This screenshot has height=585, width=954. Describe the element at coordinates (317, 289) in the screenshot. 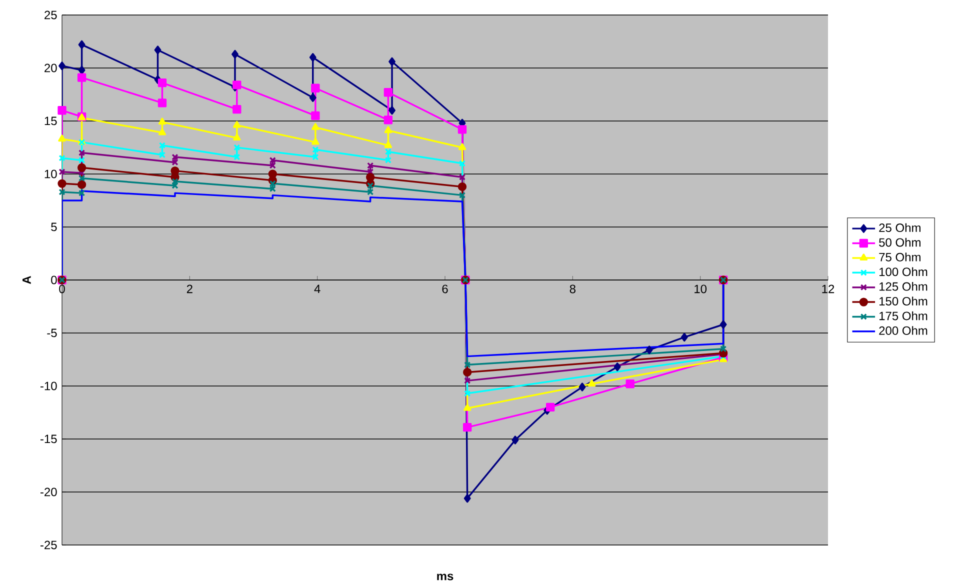

I see `x-tick-label: 4` at that location.